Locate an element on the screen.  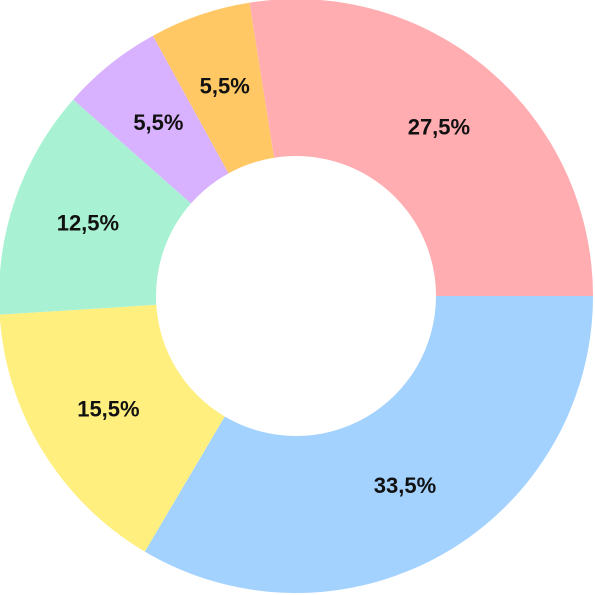
donut-slice-label-2: 15,5% is located at coordinates (108, 409).